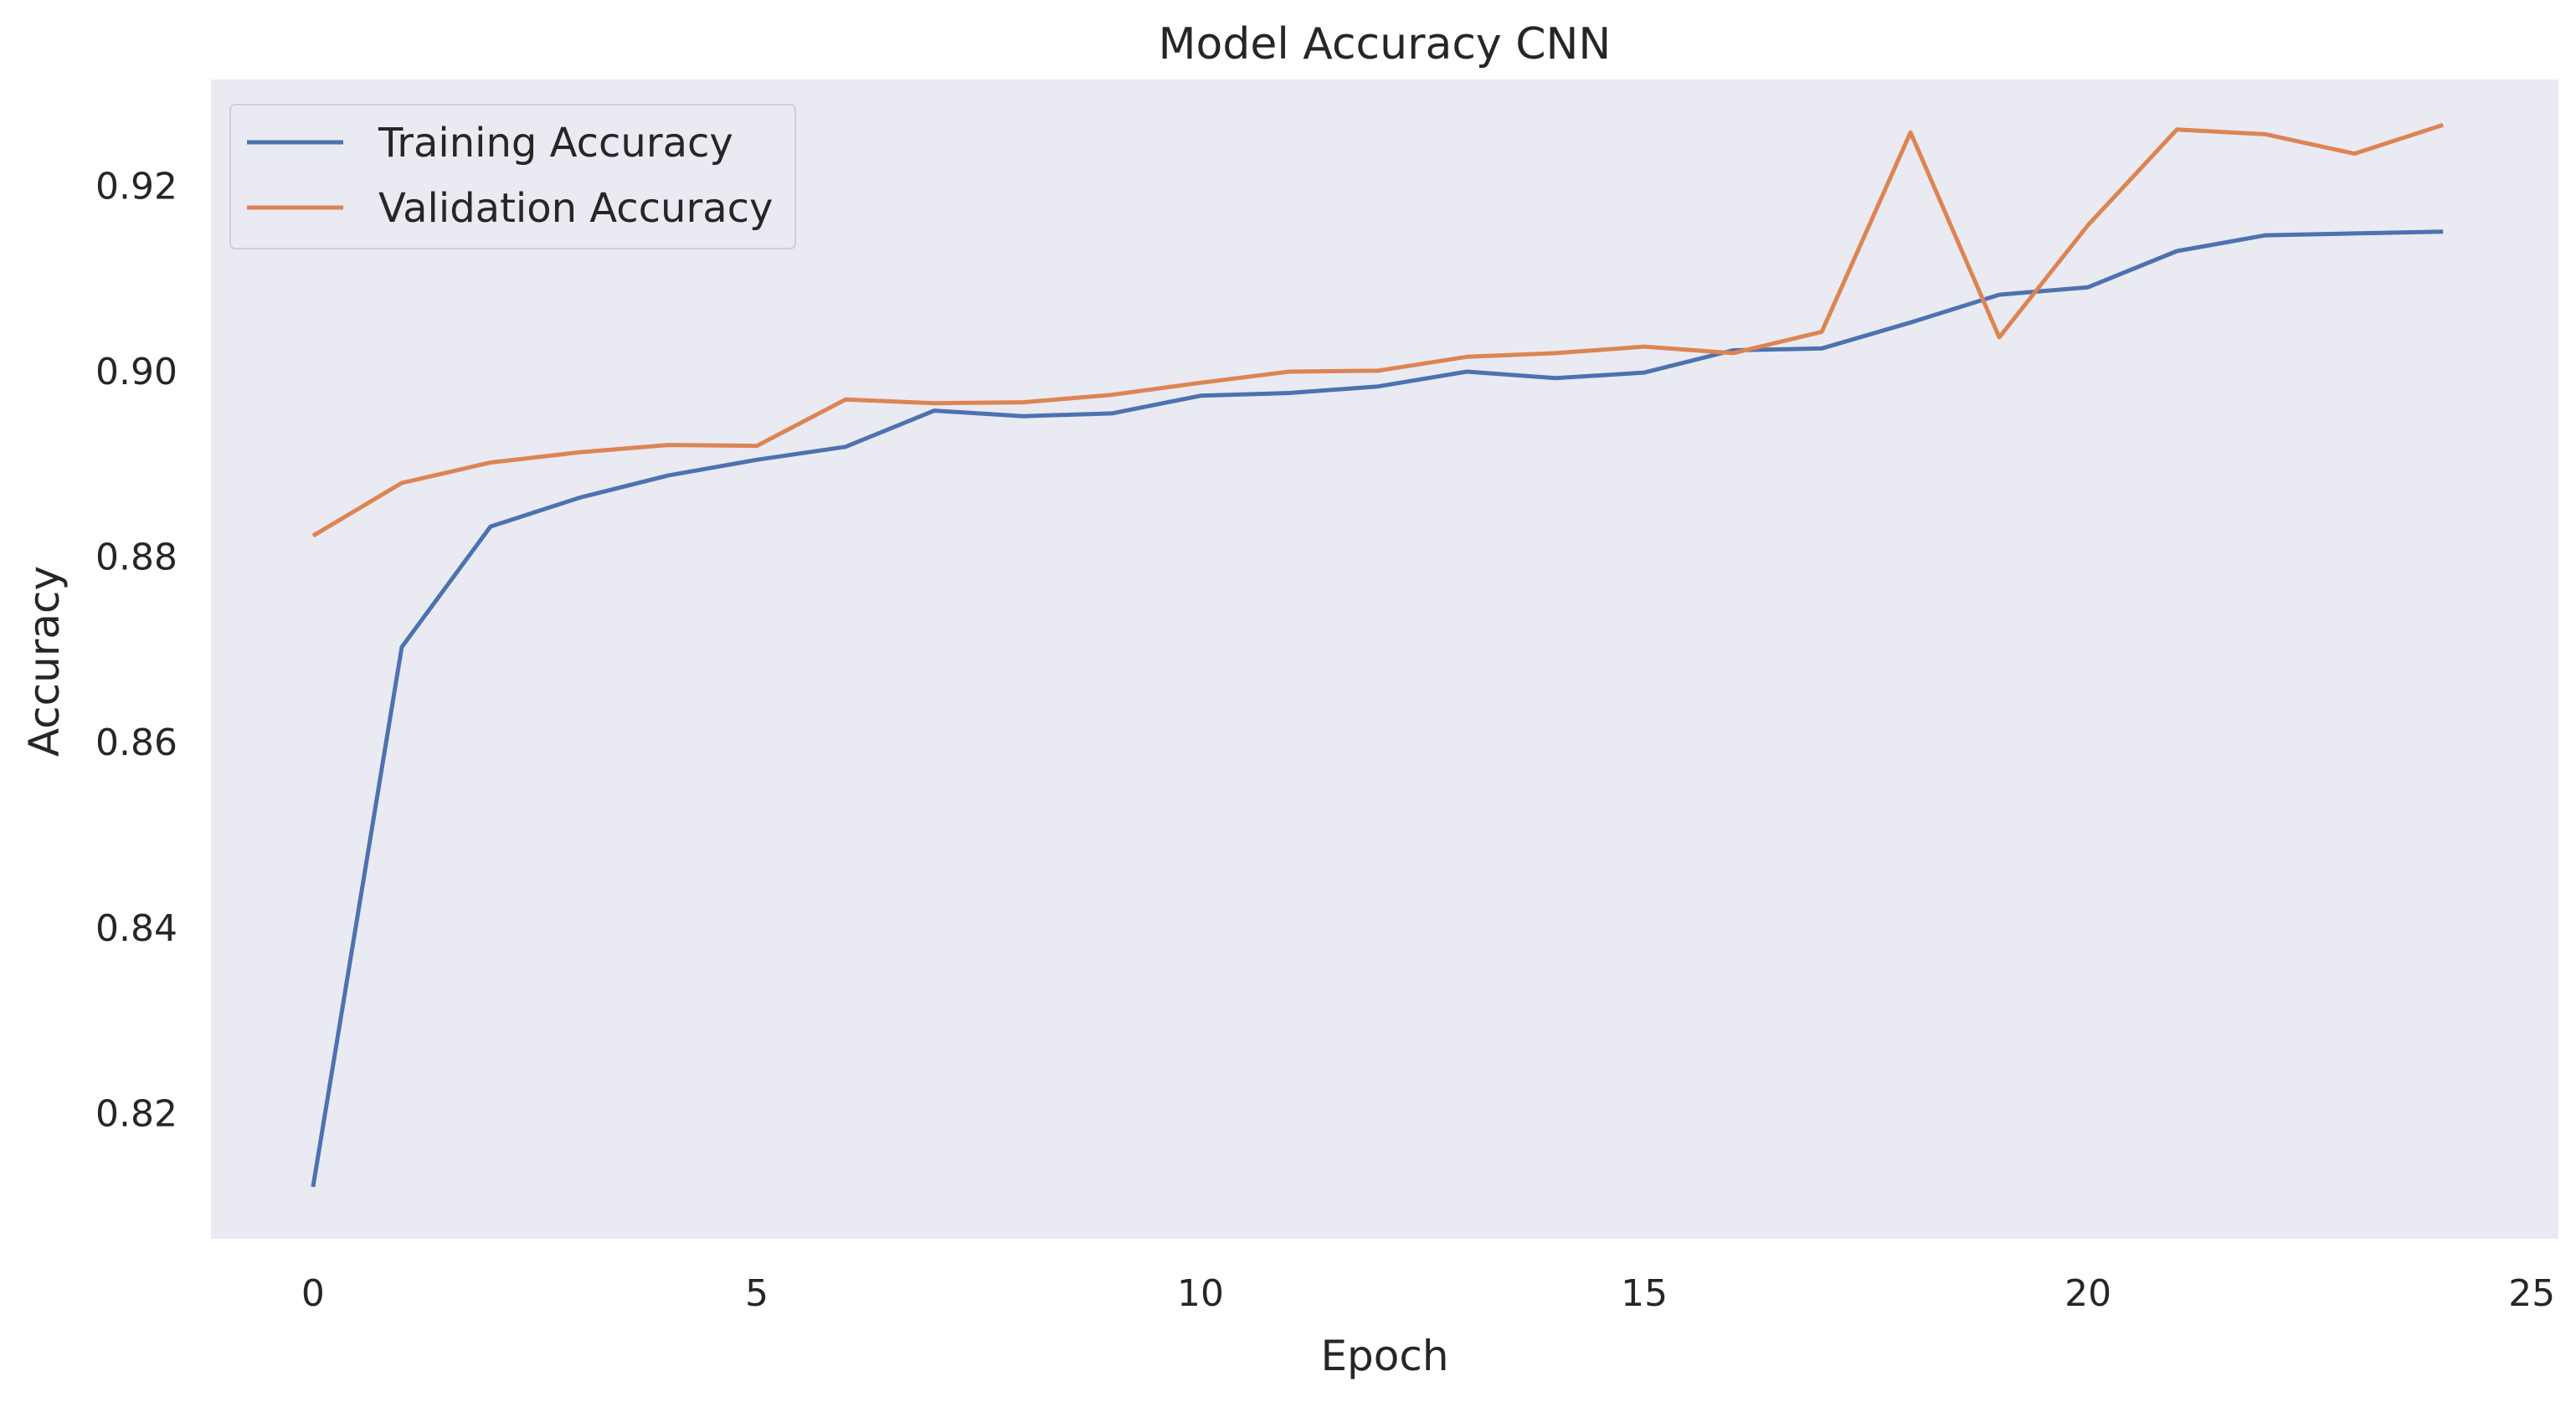 Image resolution: width=2576 pixels, height=1402 pixels. What do you see at coordinates (1201, 1294) in the screenshot?
I see `x-tick-label: 10` at bounding box center [1201, 1294].